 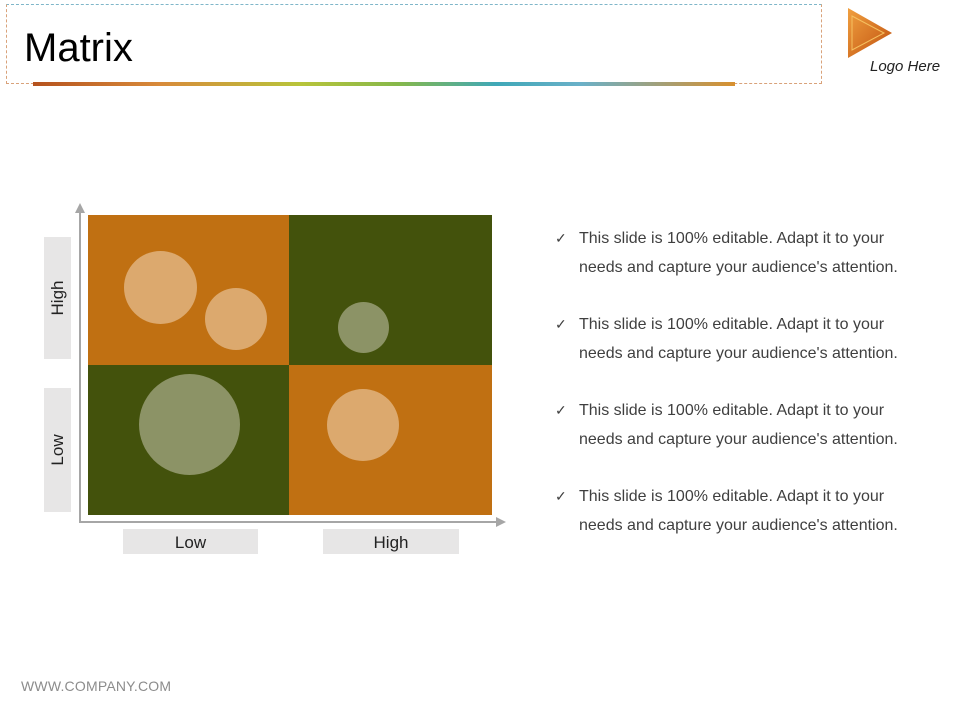 I want to click on quadrant-top-right, so click(x=390, y=290).